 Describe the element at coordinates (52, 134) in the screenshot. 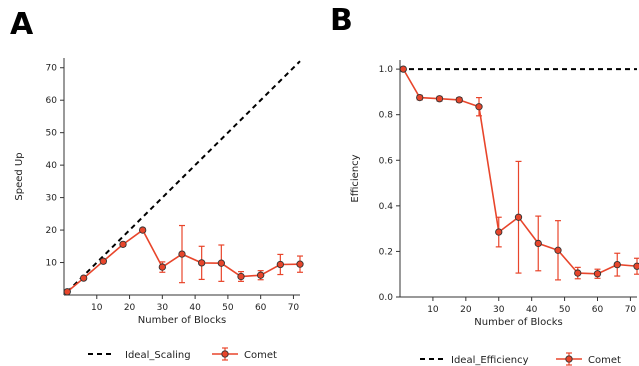

I see `y-tick-label: 50` at that location.